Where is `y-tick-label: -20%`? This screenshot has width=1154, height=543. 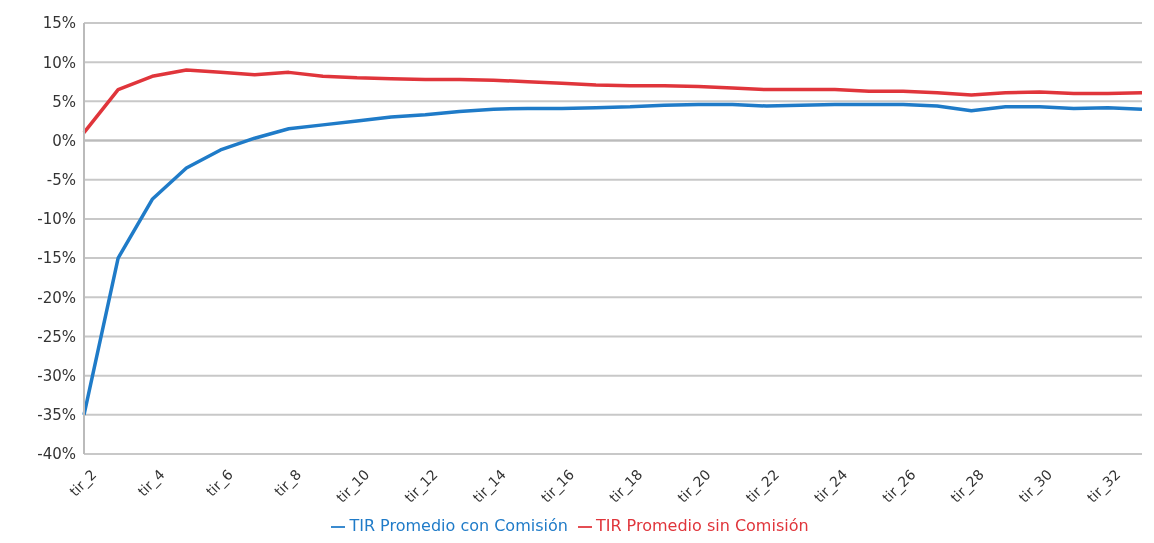
y-tick-label: -20% is located at coordinates (56, 297).